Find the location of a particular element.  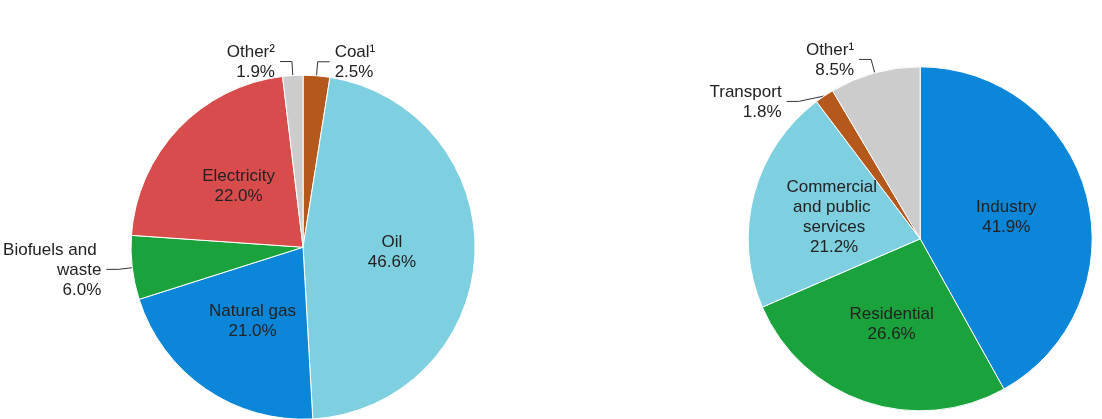

data-label: 21.0% is located at coordinates (252, 330).